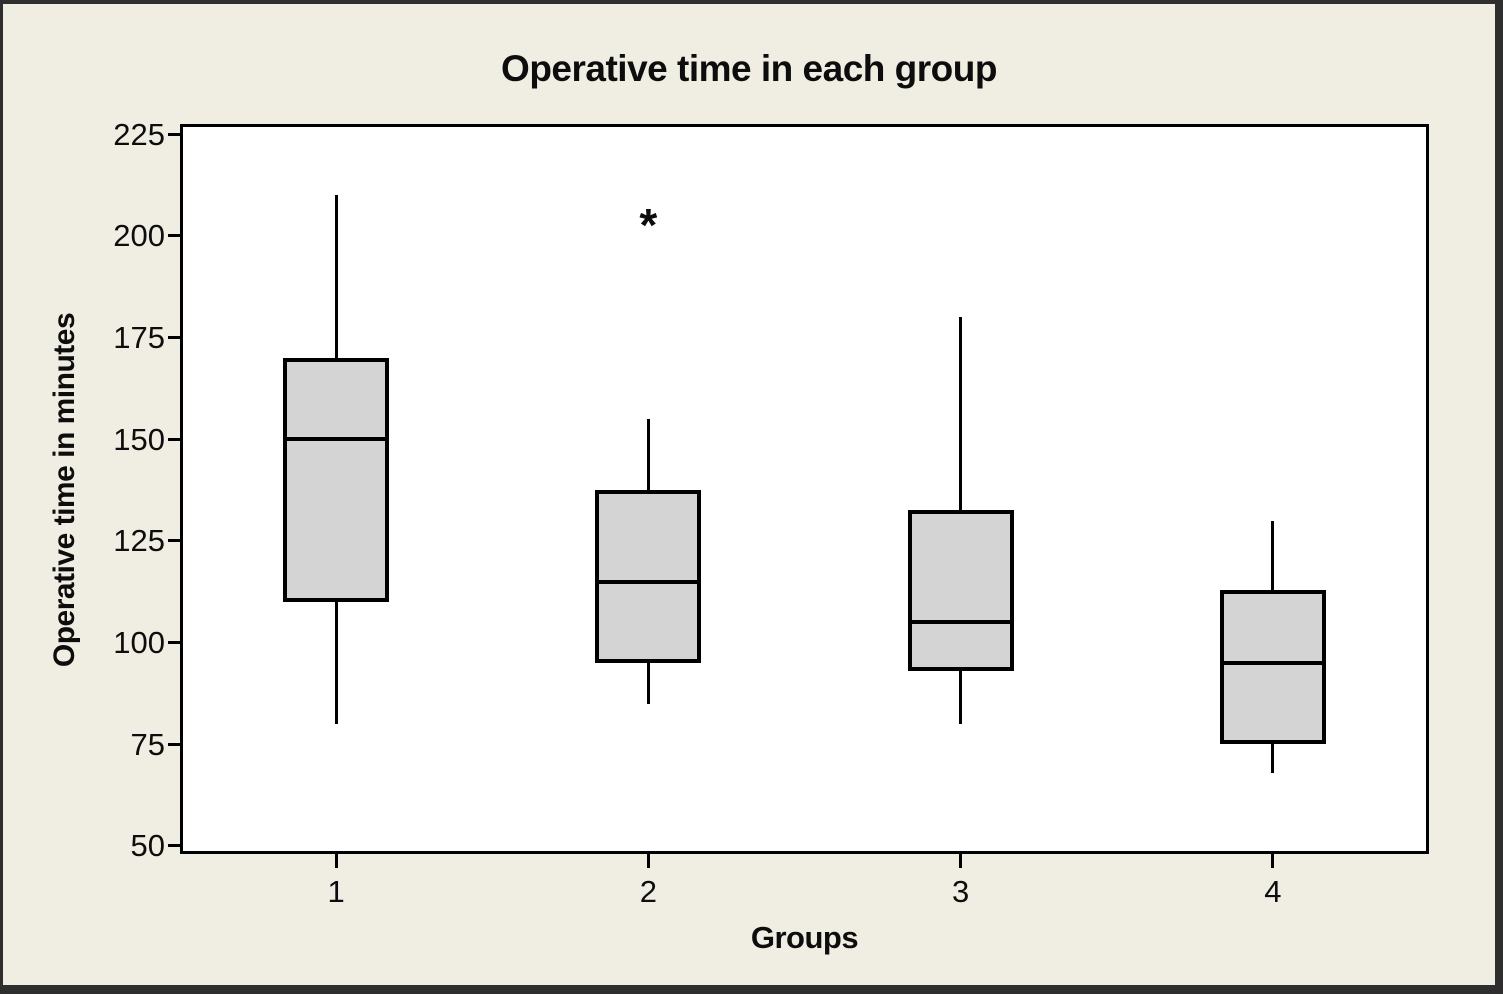 The width and height of the screenshot is (1503, 994). I want to click on y-tick-label: 125, so click(139, 541).